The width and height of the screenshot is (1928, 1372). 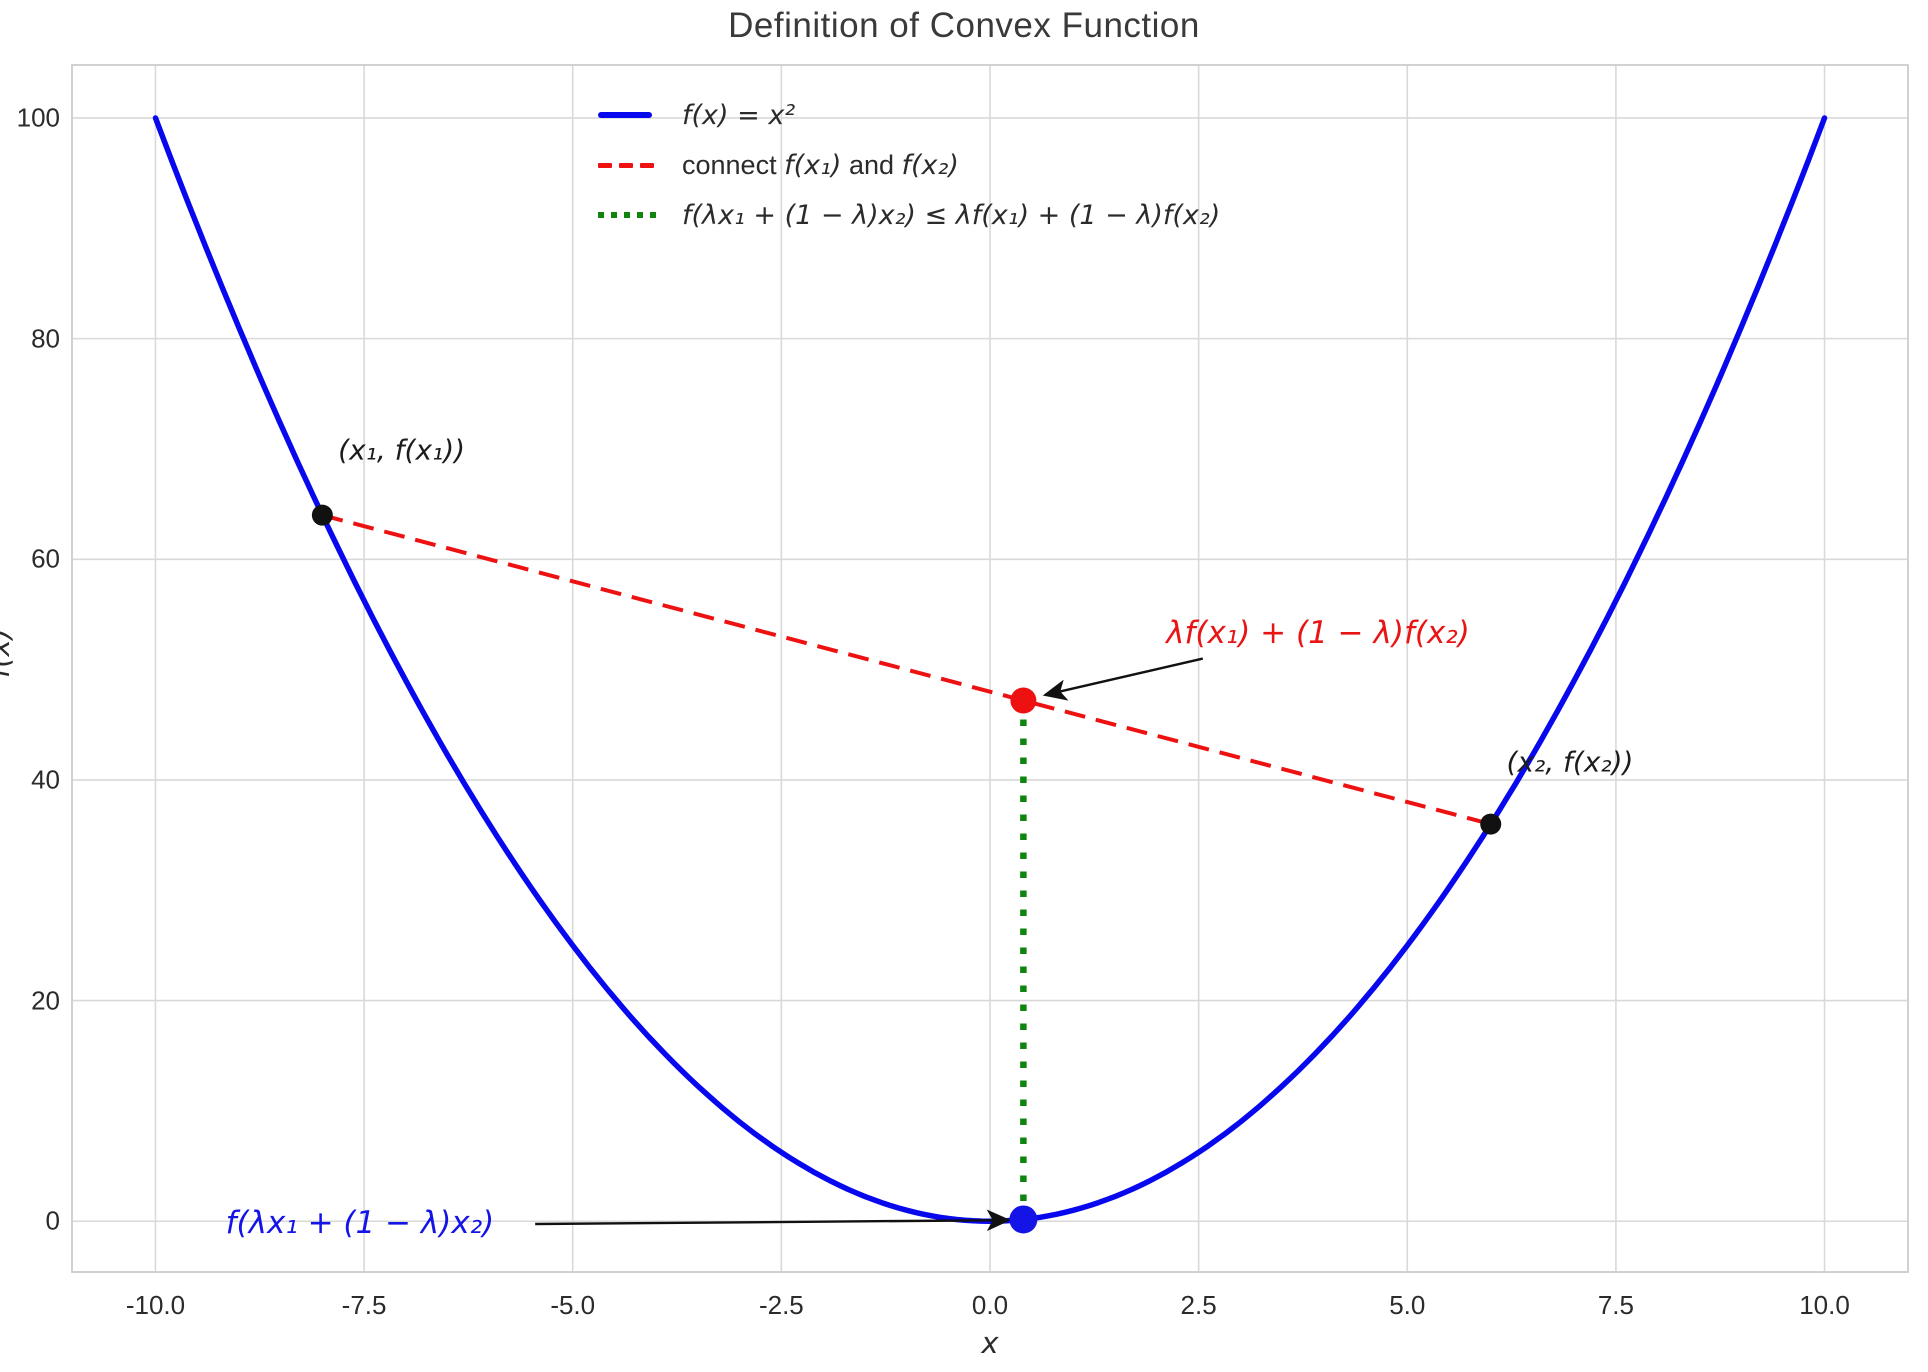 I want to click on chart-title: Definition of Convex Function, so click(x=964, y=25).